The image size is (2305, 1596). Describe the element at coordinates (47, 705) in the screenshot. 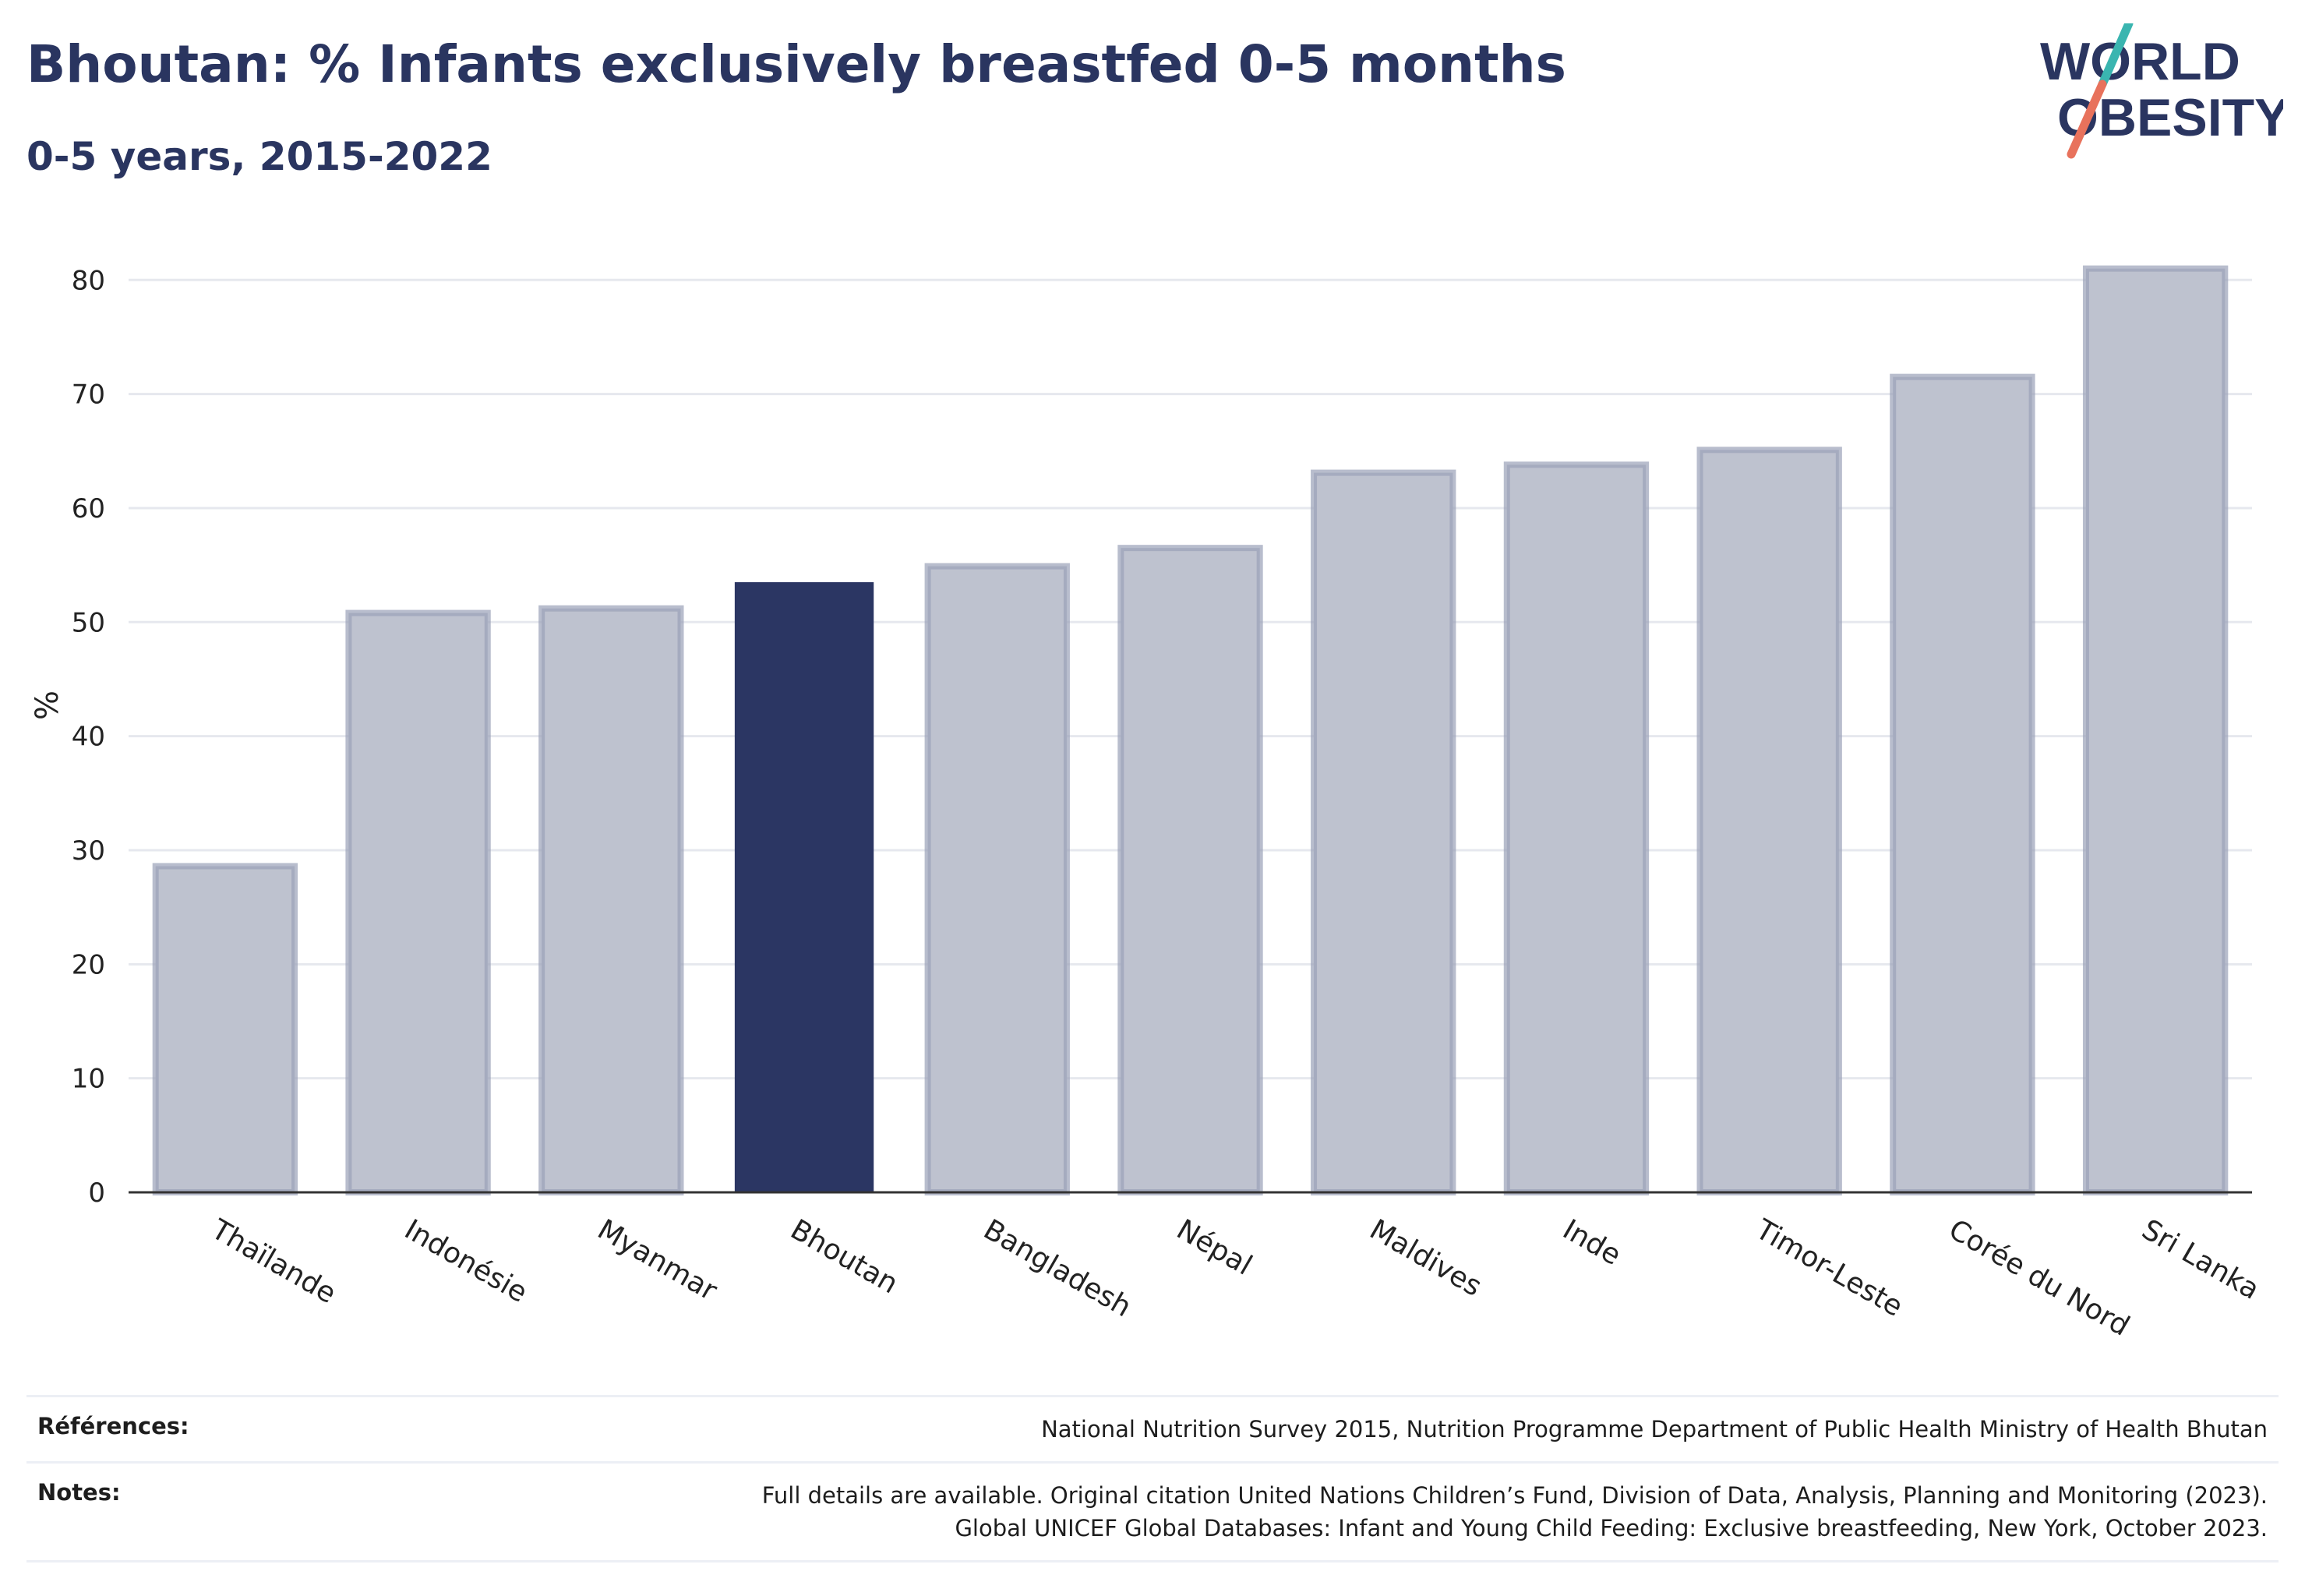

I see `y-axis-title: %` at that location.